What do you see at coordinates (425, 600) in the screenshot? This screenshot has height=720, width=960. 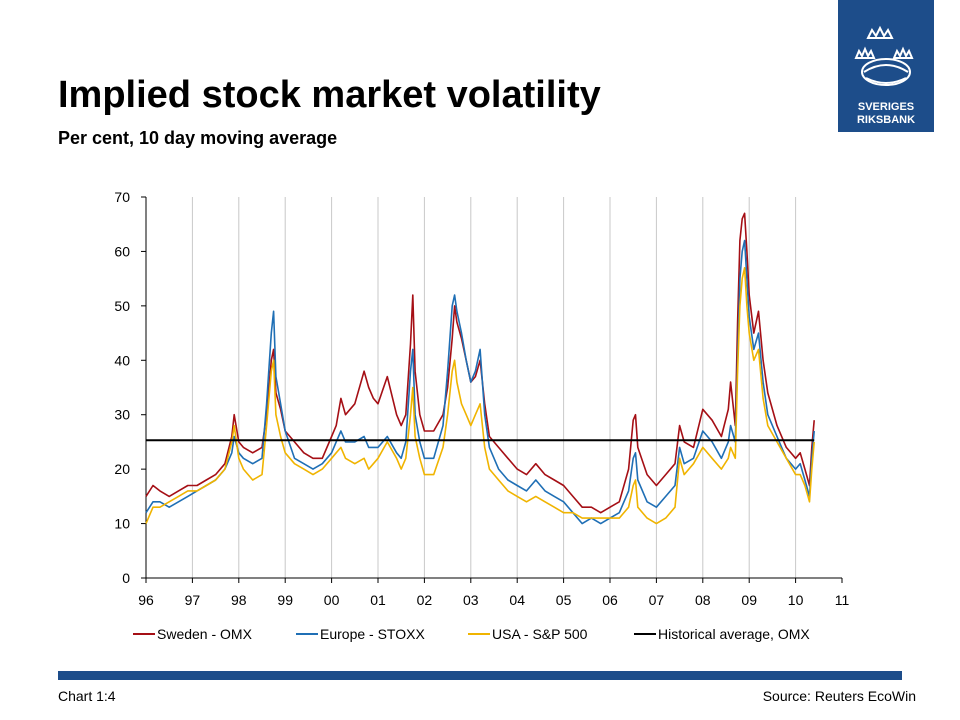 I see `x-tick-label: 02` at bounding box center [425, 600].